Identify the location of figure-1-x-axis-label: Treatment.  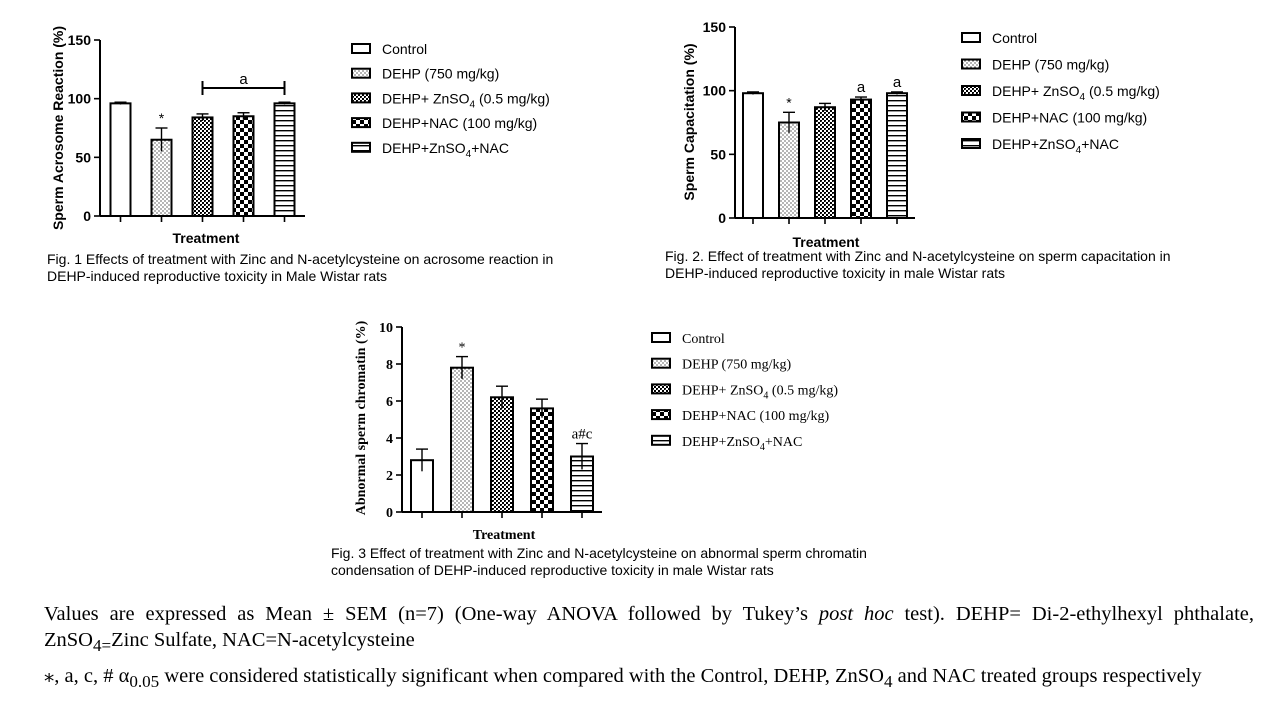
(206, 238).